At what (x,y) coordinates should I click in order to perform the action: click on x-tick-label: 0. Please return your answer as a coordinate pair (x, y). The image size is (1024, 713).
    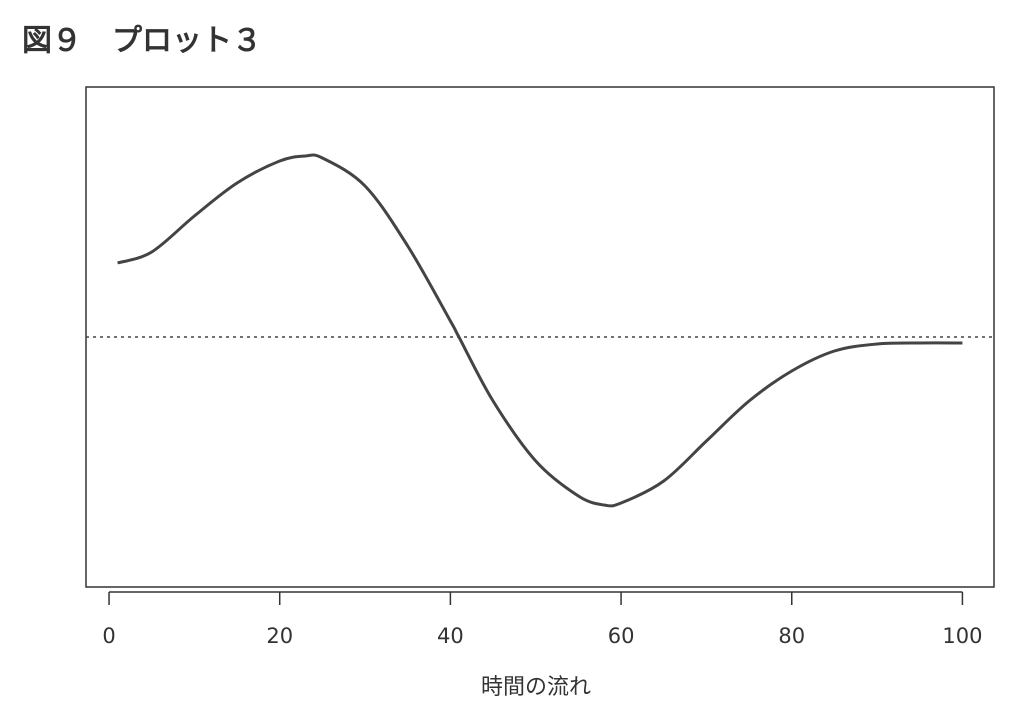
    Looking at the image, I should click on (108, 636).